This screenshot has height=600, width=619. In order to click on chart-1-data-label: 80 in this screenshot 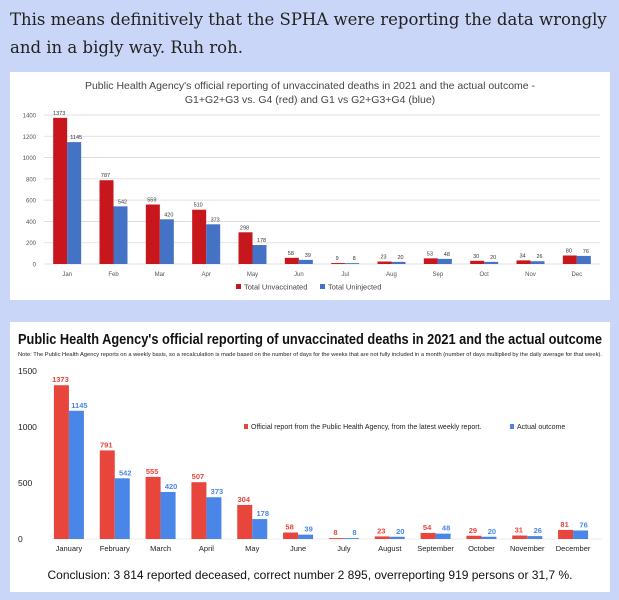, I will do `click(569, 251)`.